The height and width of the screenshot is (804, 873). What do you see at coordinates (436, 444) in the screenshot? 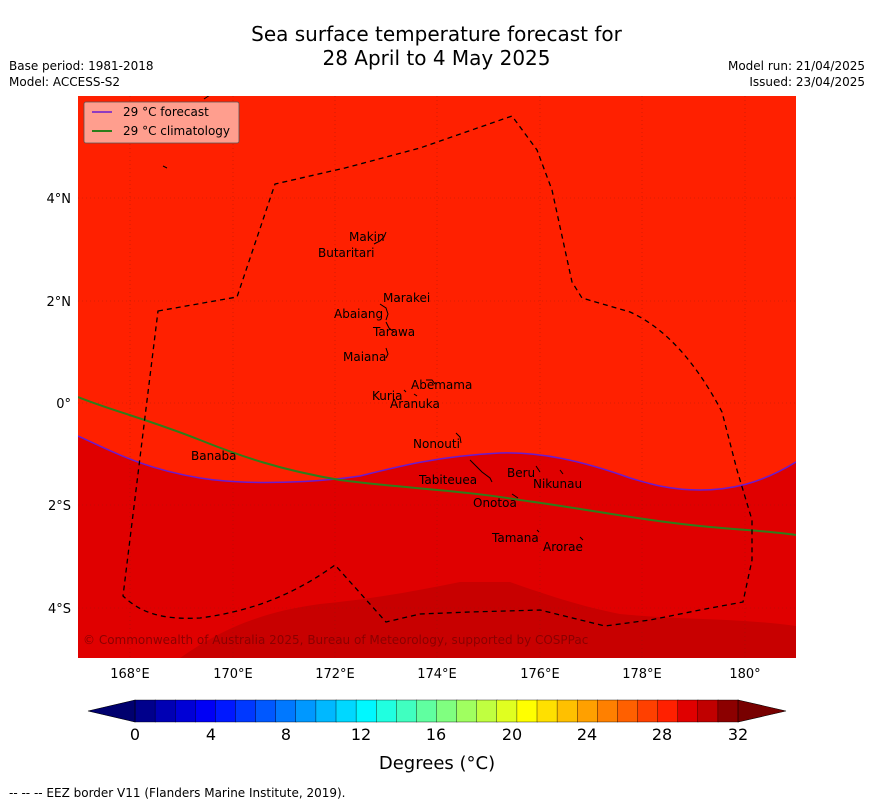
I see `island-label-nonouti: Nonouti` at bounding box center [436, 444].